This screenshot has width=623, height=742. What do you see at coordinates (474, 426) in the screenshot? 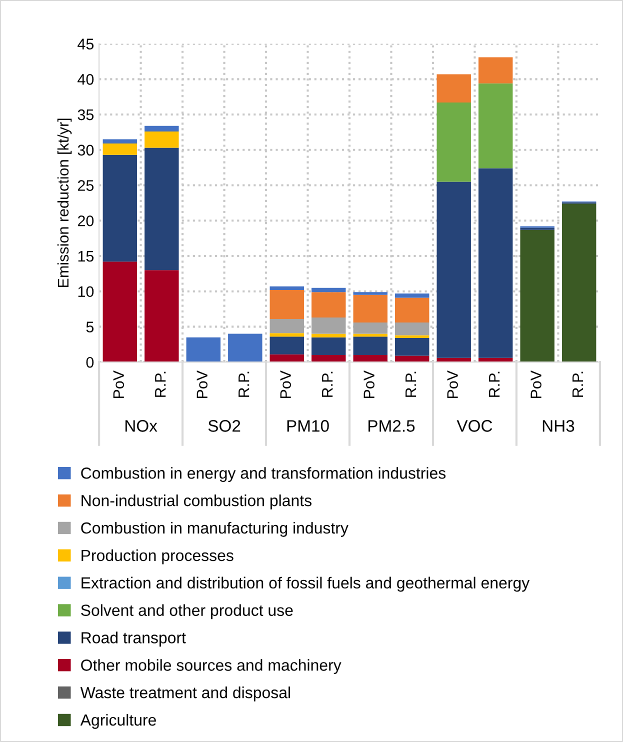
I see `text: VOC` at bounding box center [474, 426].